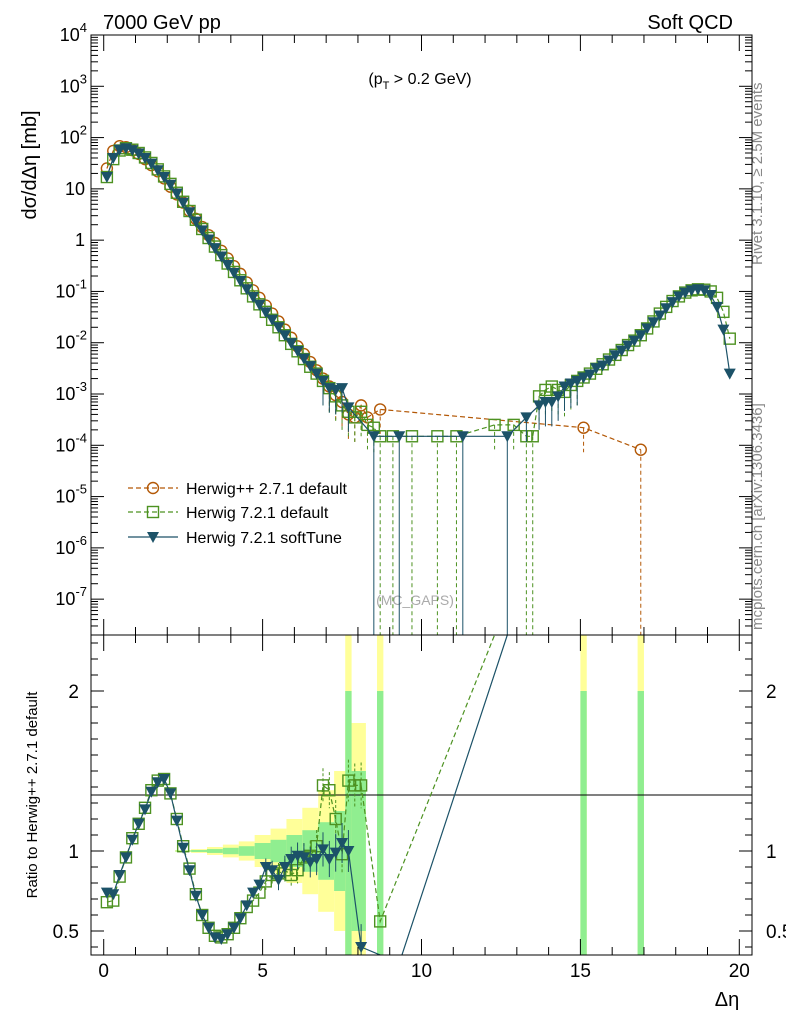 Image resolution: width=786 pixels, height=1024 pixels. I want to click on y-tick-label: 10², so click(73, 135).